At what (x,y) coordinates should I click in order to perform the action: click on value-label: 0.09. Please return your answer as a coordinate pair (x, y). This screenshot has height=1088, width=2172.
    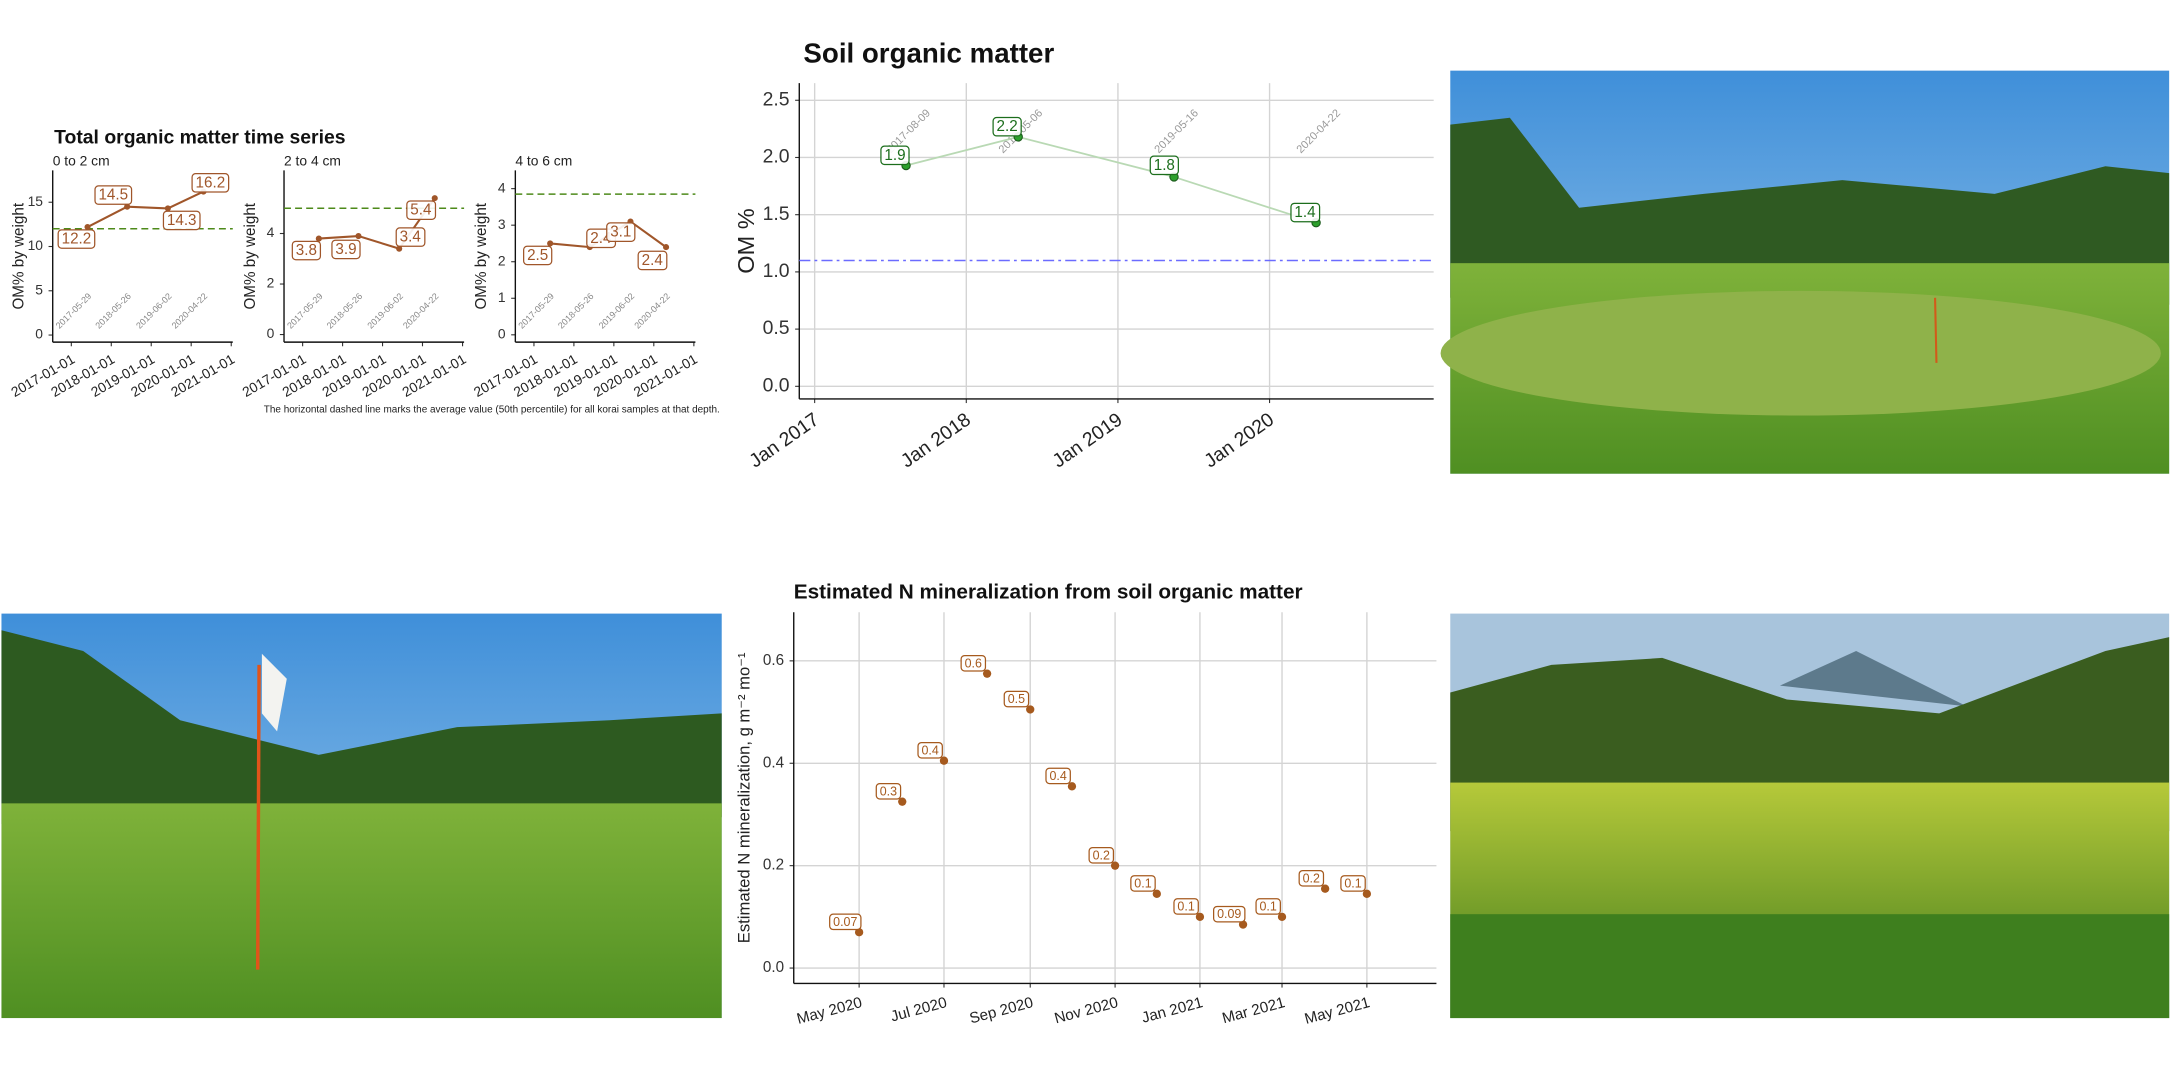
    Looking at the image, I should click on (1229, 914).